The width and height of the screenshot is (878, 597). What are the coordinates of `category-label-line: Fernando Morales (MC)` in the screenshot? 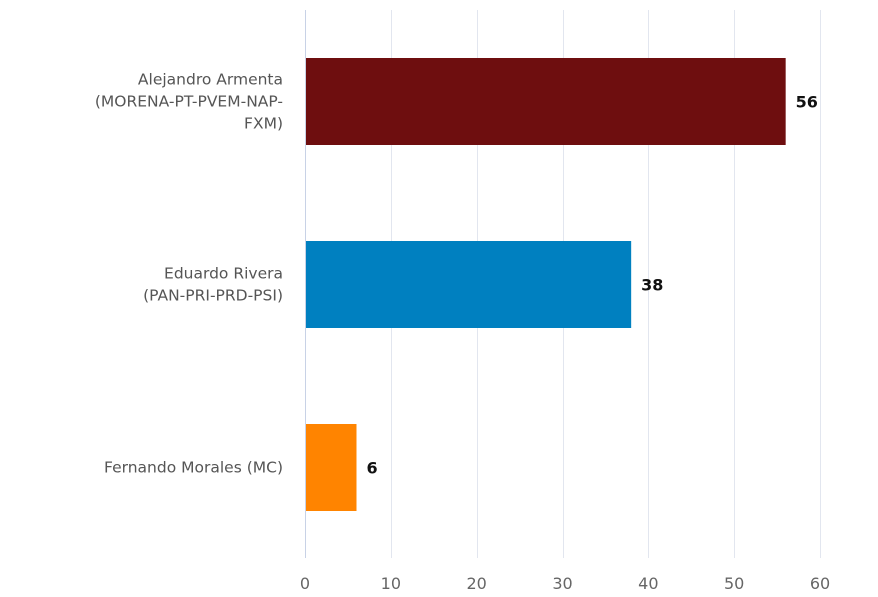 It's located at (193, 468).